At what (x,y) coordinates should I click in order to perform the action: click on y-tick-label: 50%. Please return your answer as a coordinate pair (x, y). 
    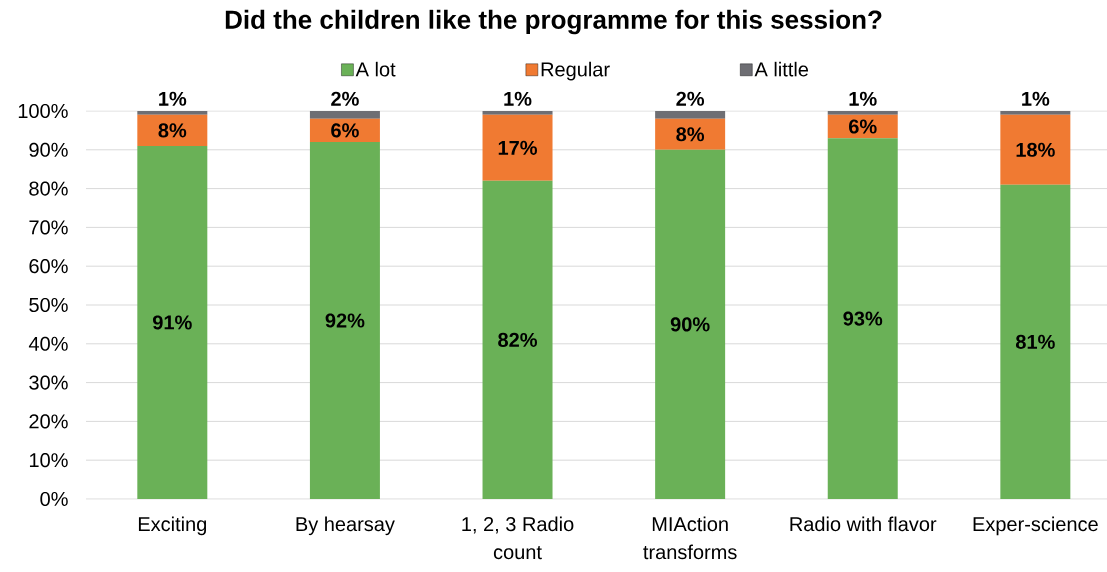
    Looking at the image, I should click on (48, 305).